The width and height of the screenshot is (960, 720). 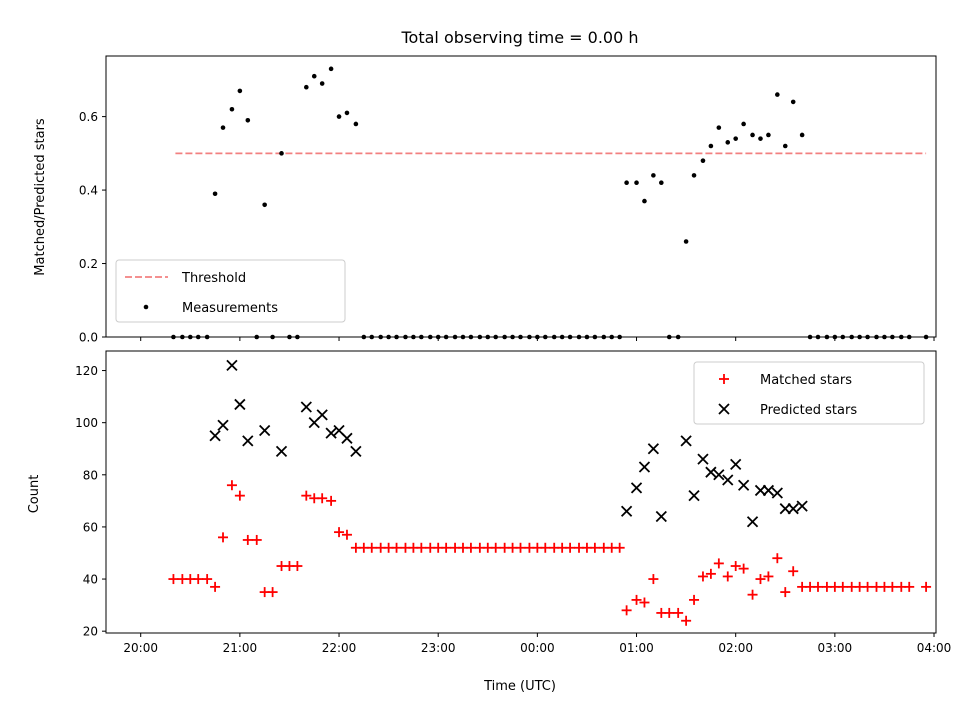 I want to click on legend-label: Measurements, so click(x=230, y=308).